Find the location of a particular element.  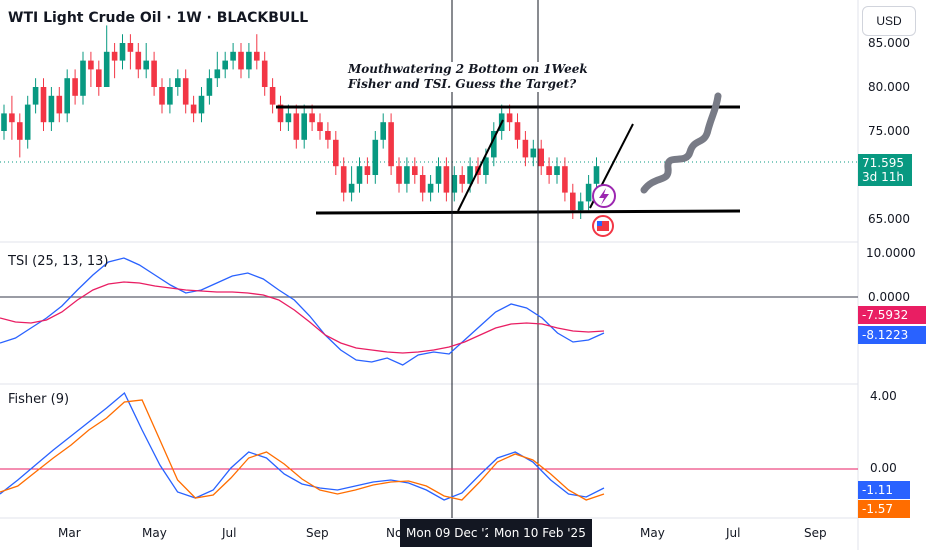

fisher-axis-label: 0.00 is located at coordinates (883, 468).